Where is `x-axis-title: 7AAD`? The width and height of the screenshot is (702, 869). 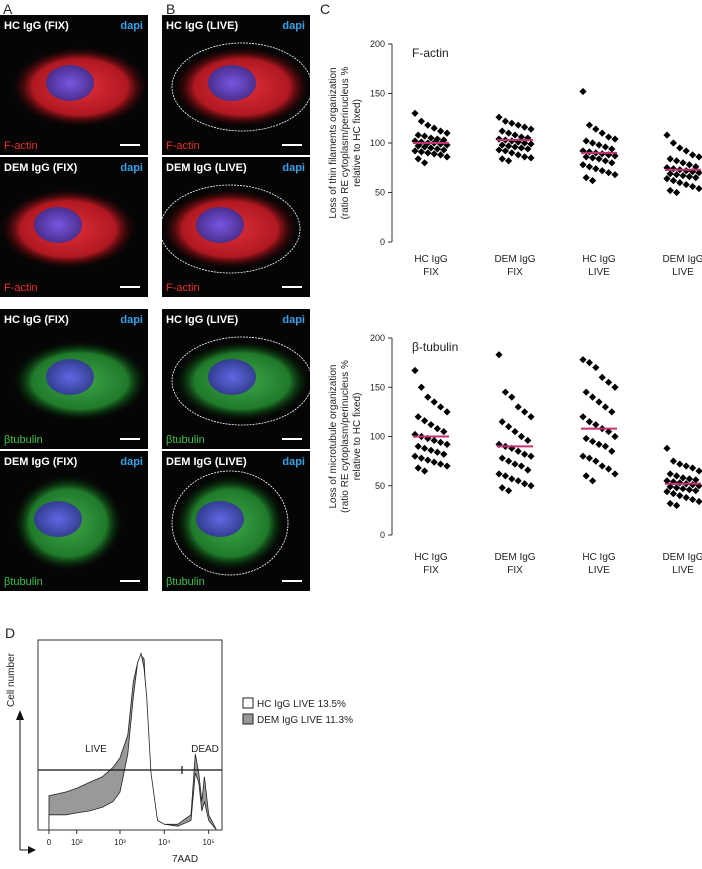
x-axis-title: 7AAD is located at coordinates (185, 859).